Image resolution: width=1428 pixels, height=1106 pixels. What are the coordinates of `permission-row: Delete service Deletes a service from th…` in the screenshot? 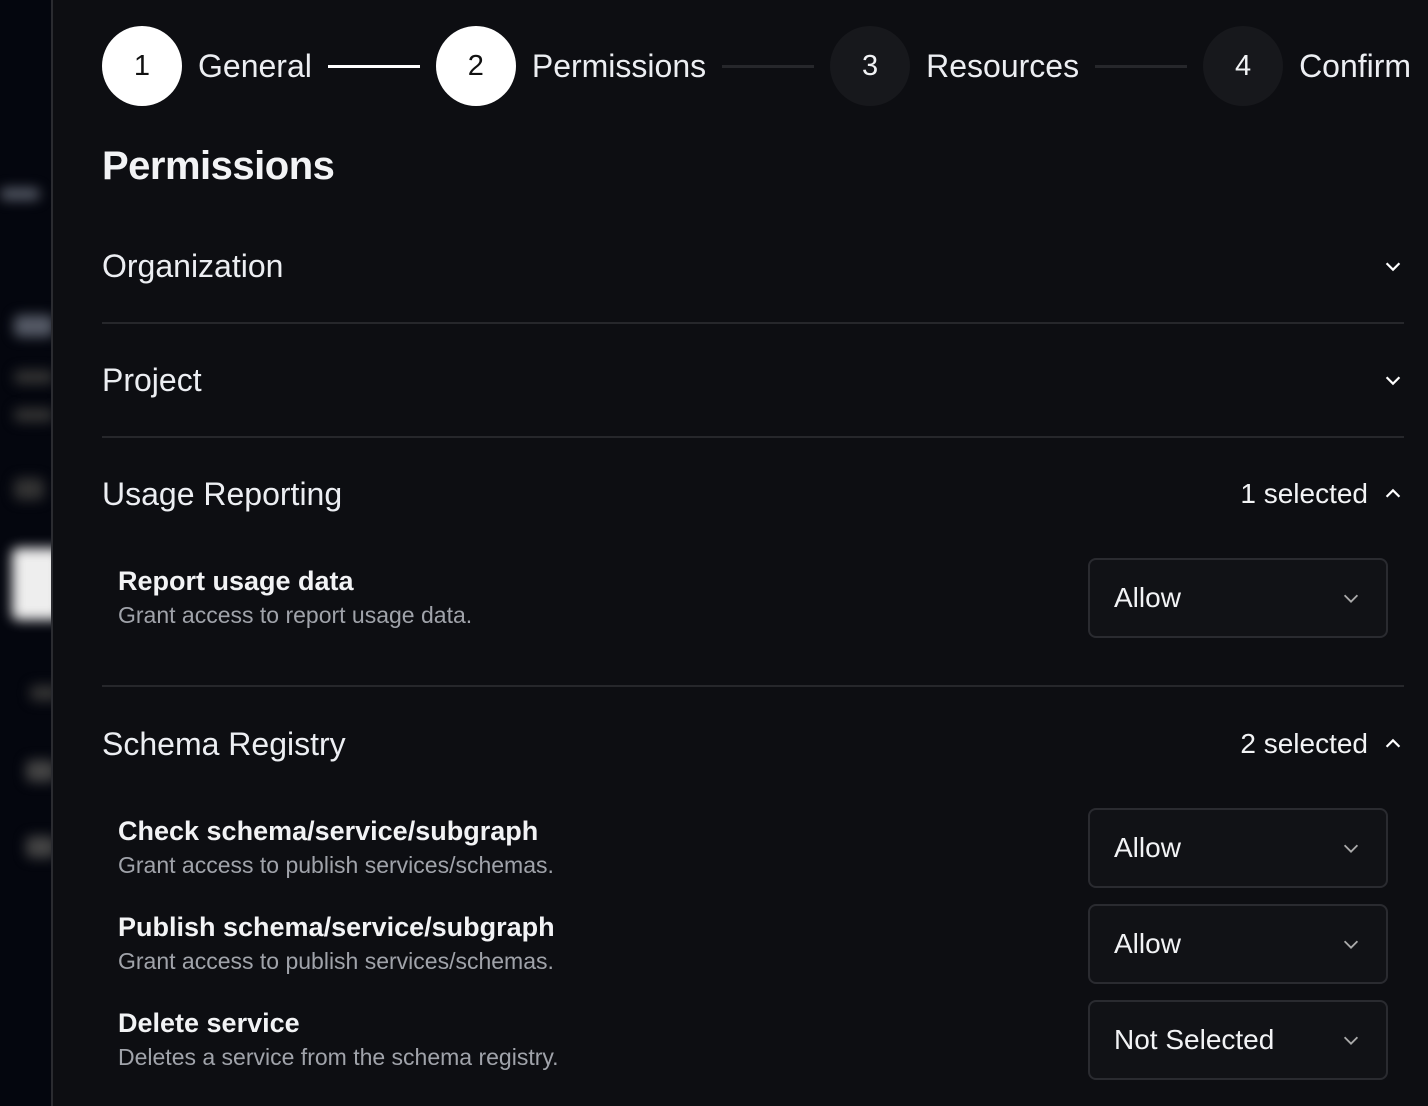 It's located at (753, 1040).